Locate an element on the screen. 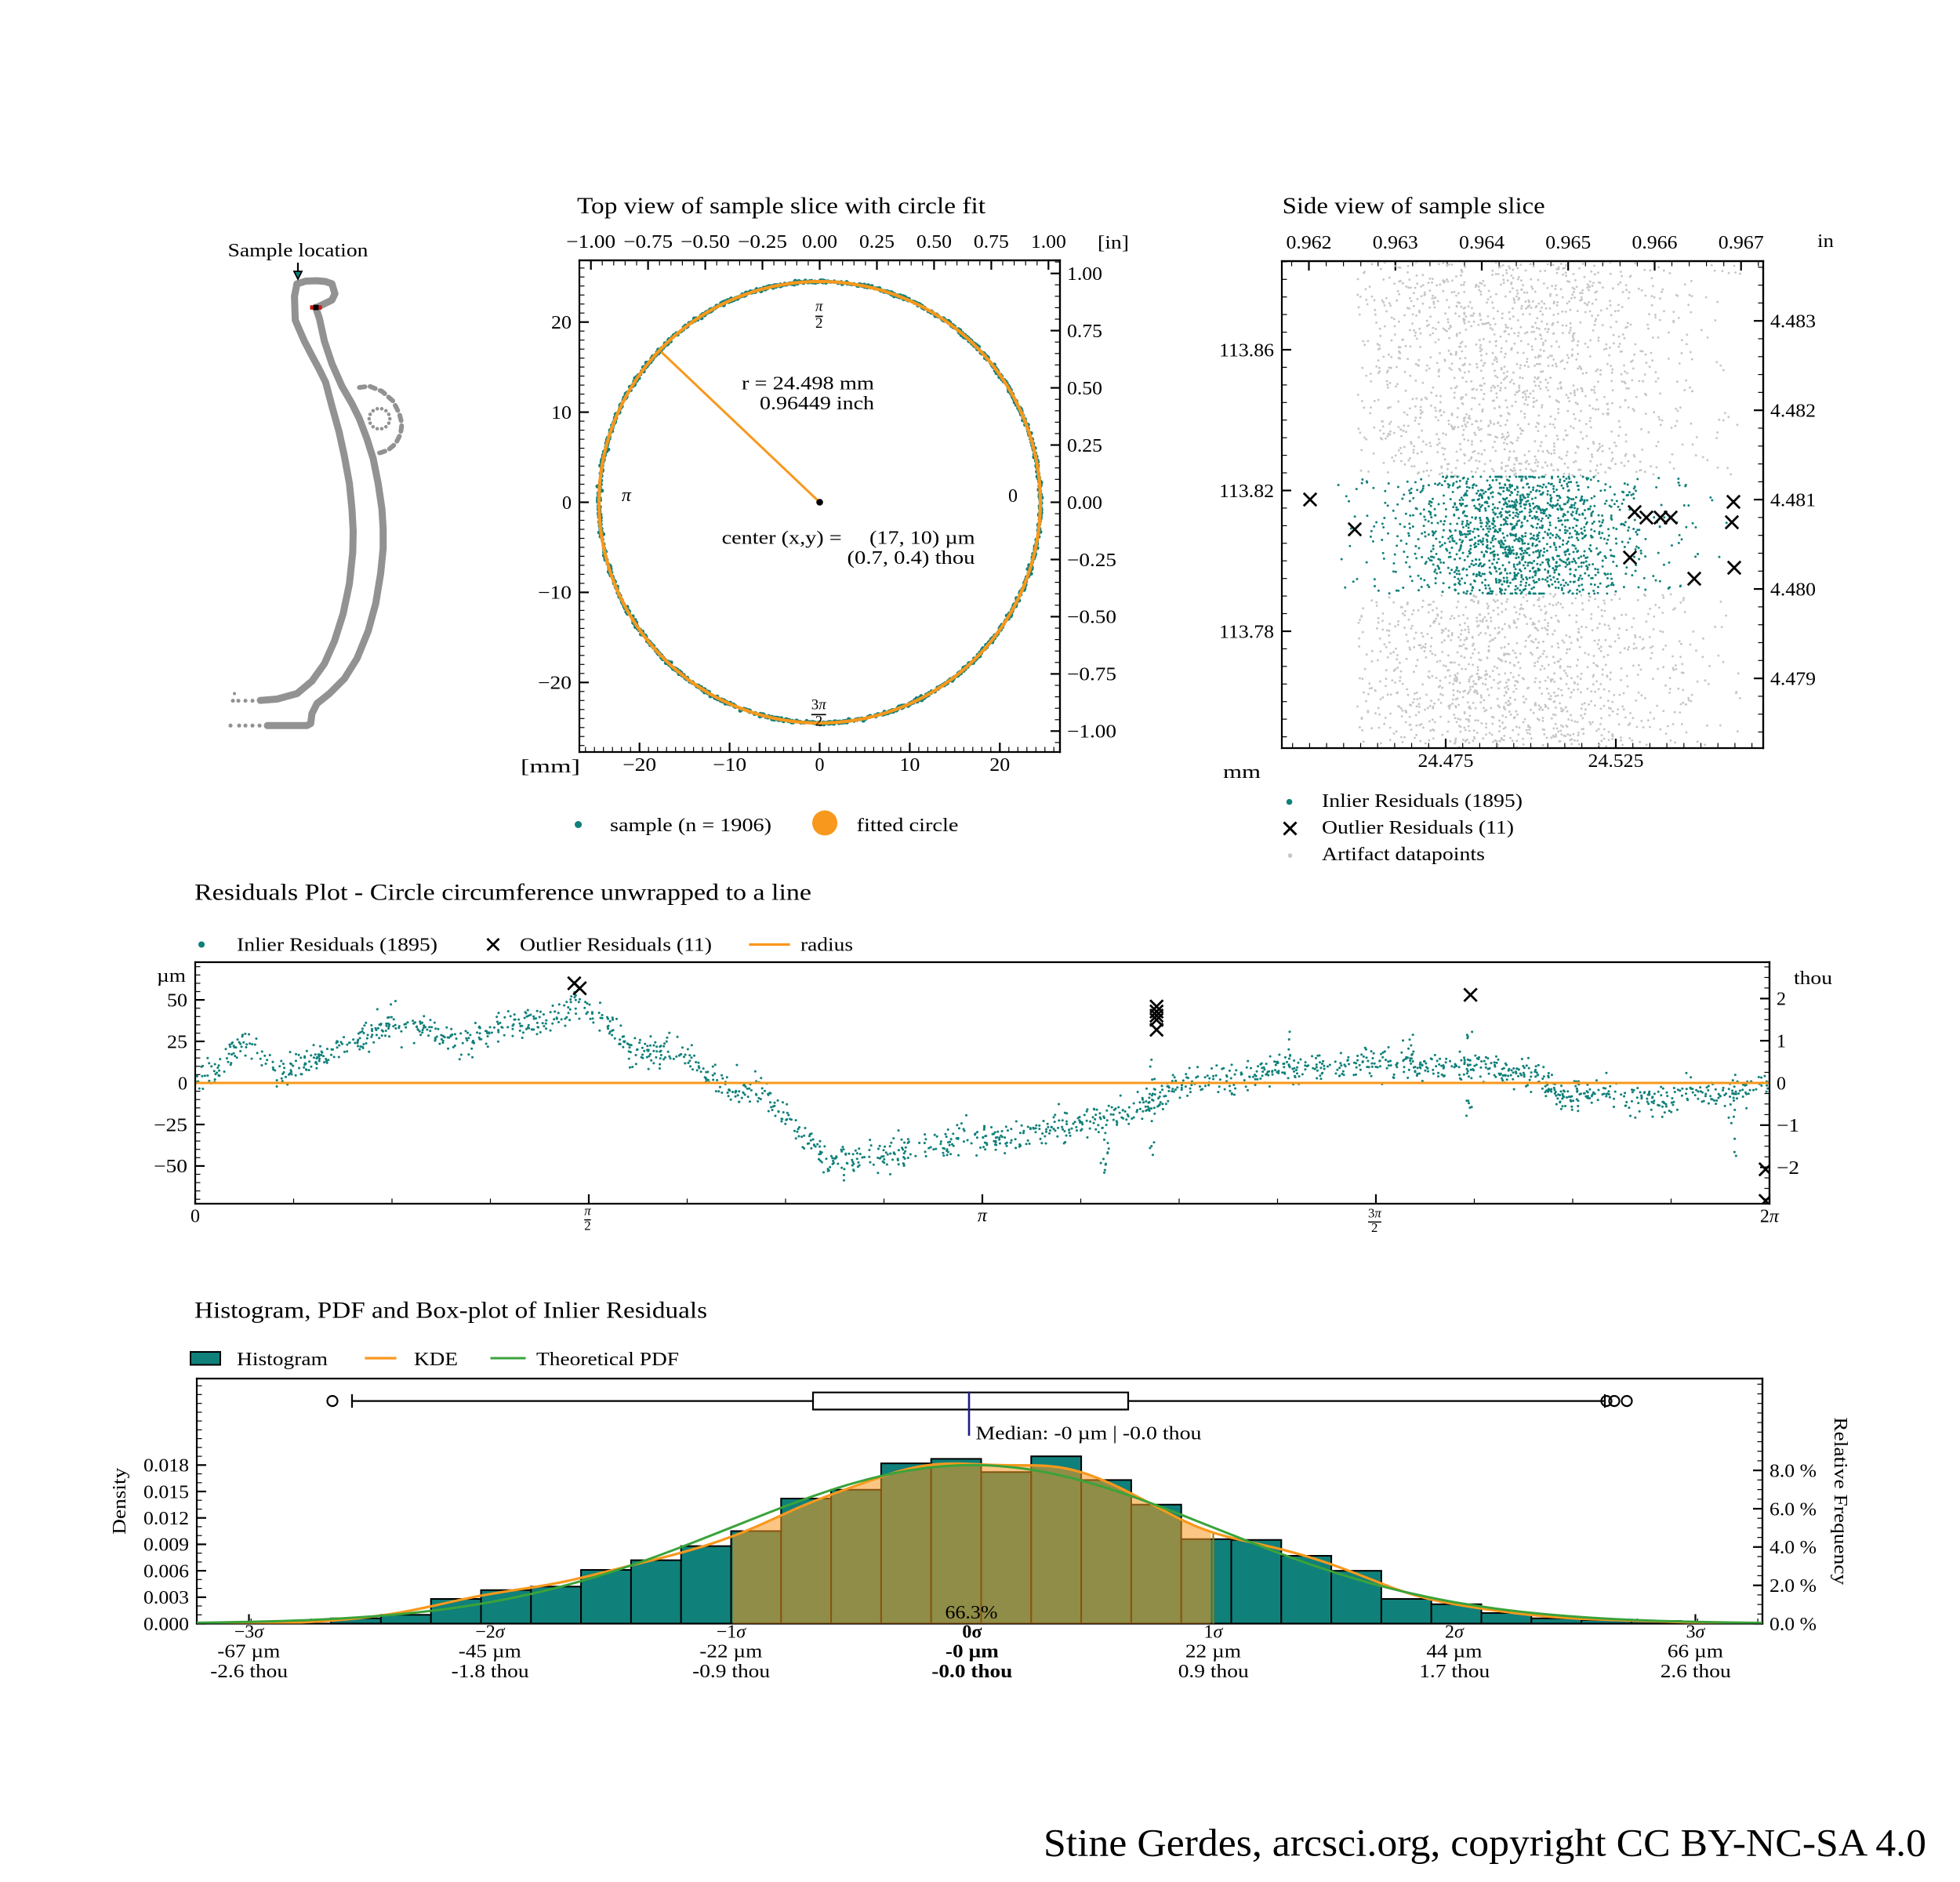 Image resolution: width=1960 pixels, height=1882 pixels. svg-text: -0.9 thou is located at coordinates (731, 1672).